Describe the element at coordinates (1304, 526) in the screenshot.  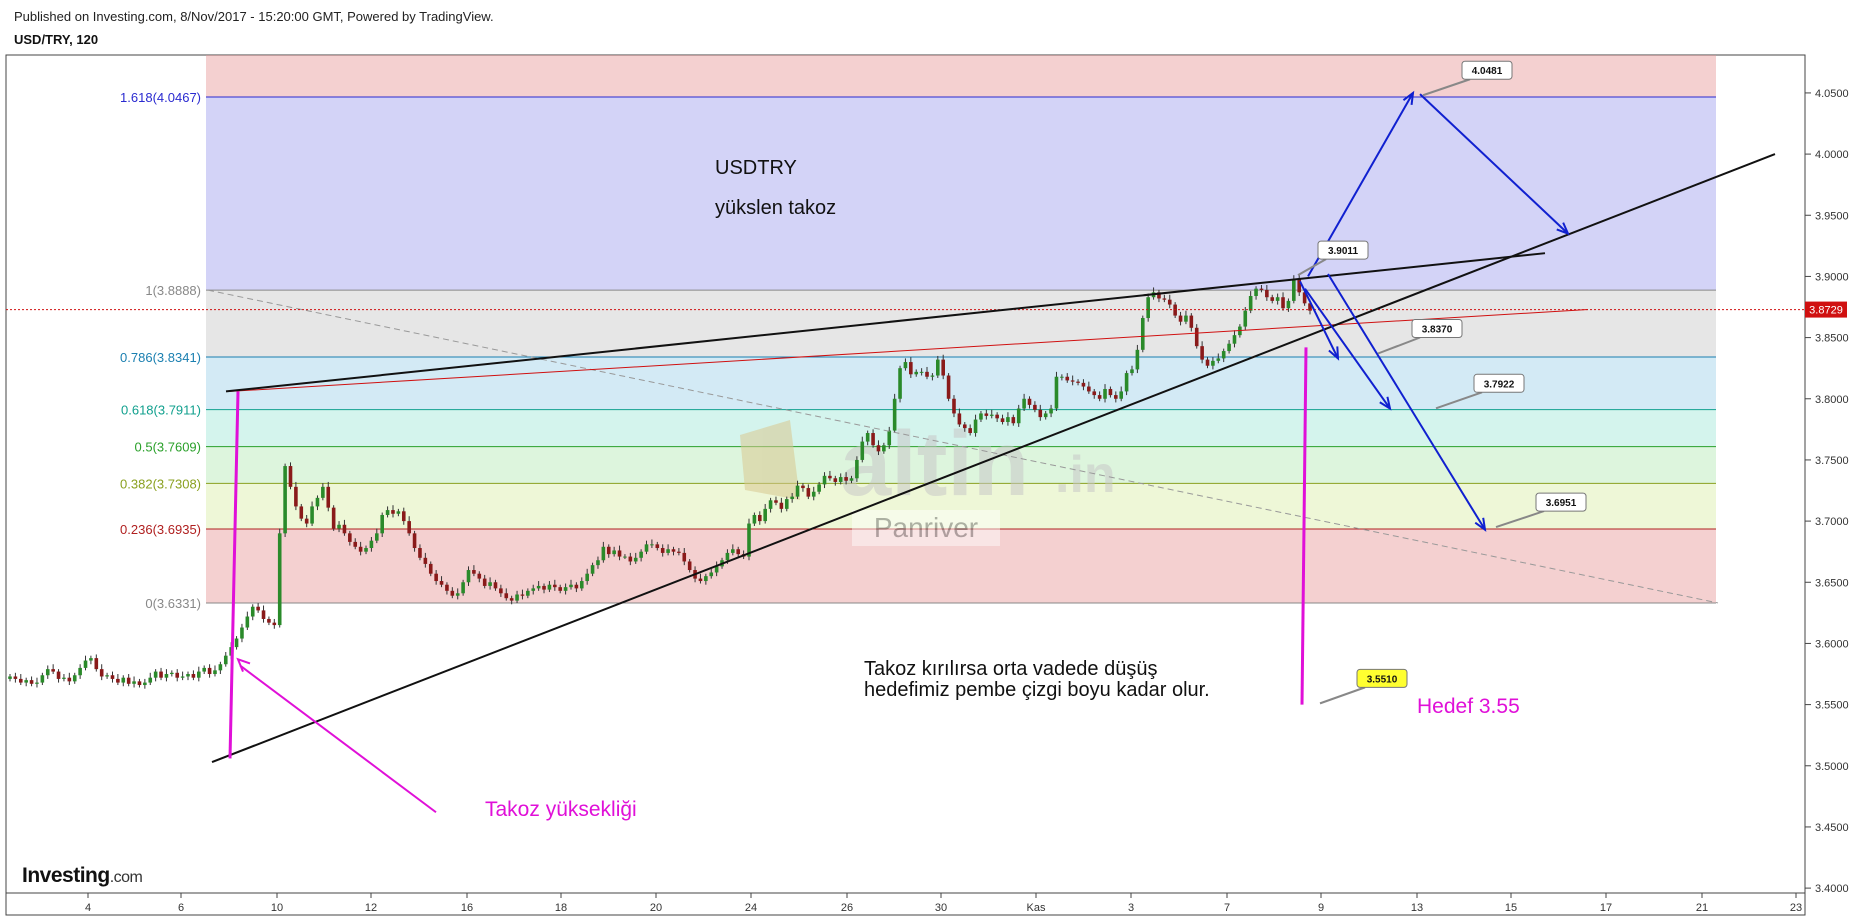
I see `target-height-line` at that location.